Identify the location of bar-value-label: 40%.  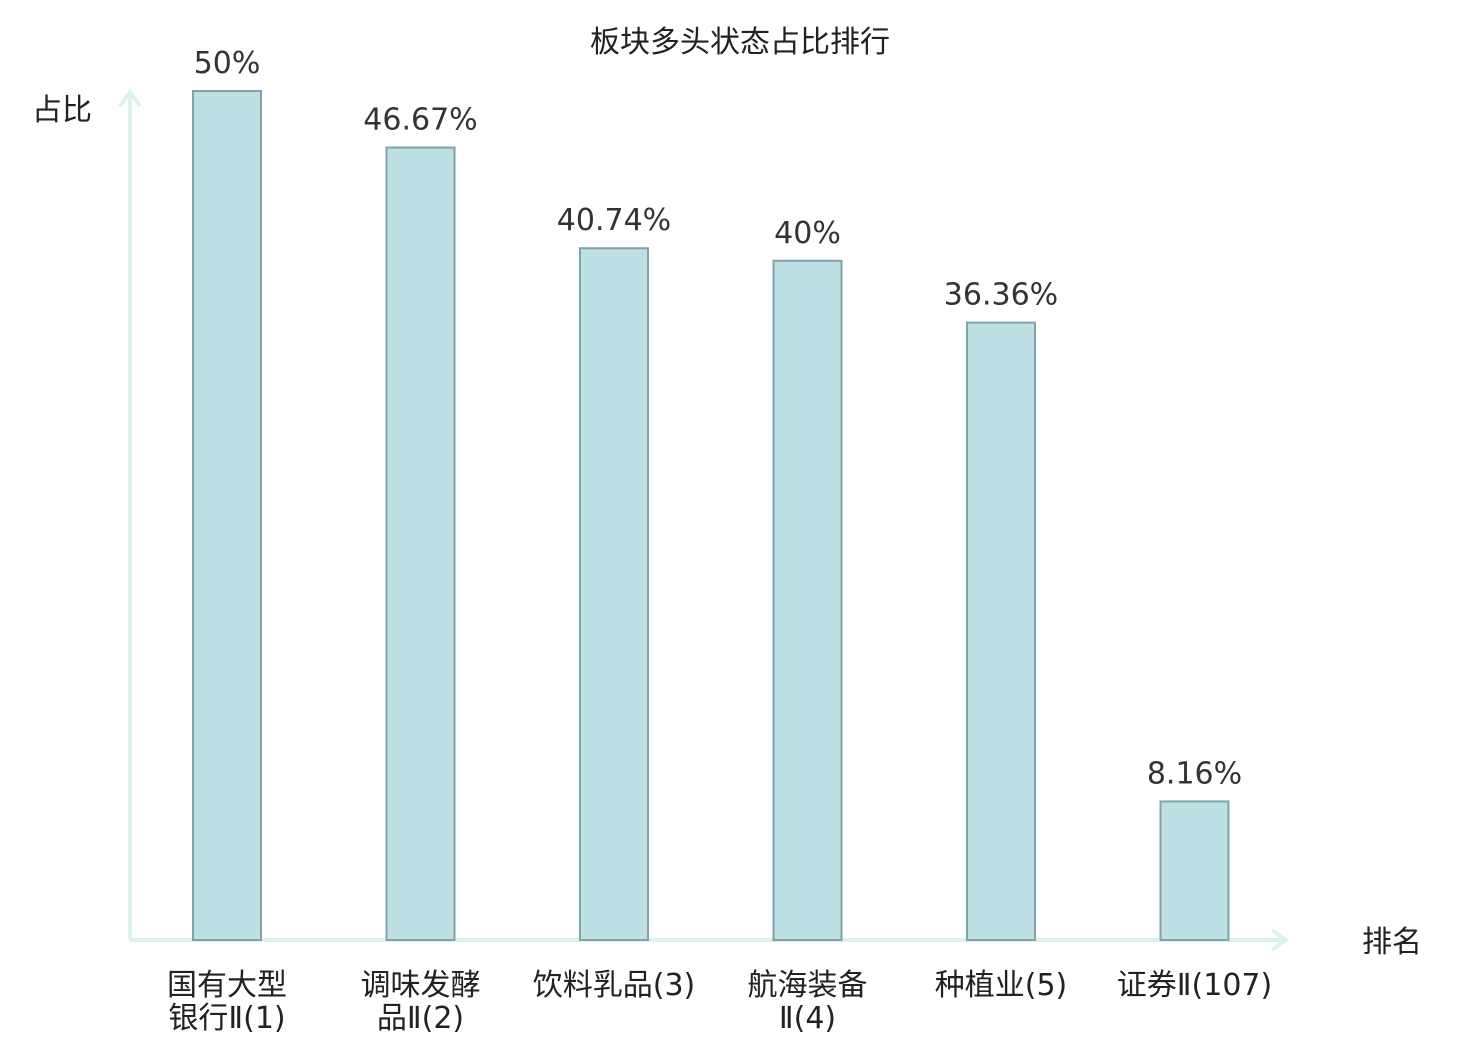
(807, 233).